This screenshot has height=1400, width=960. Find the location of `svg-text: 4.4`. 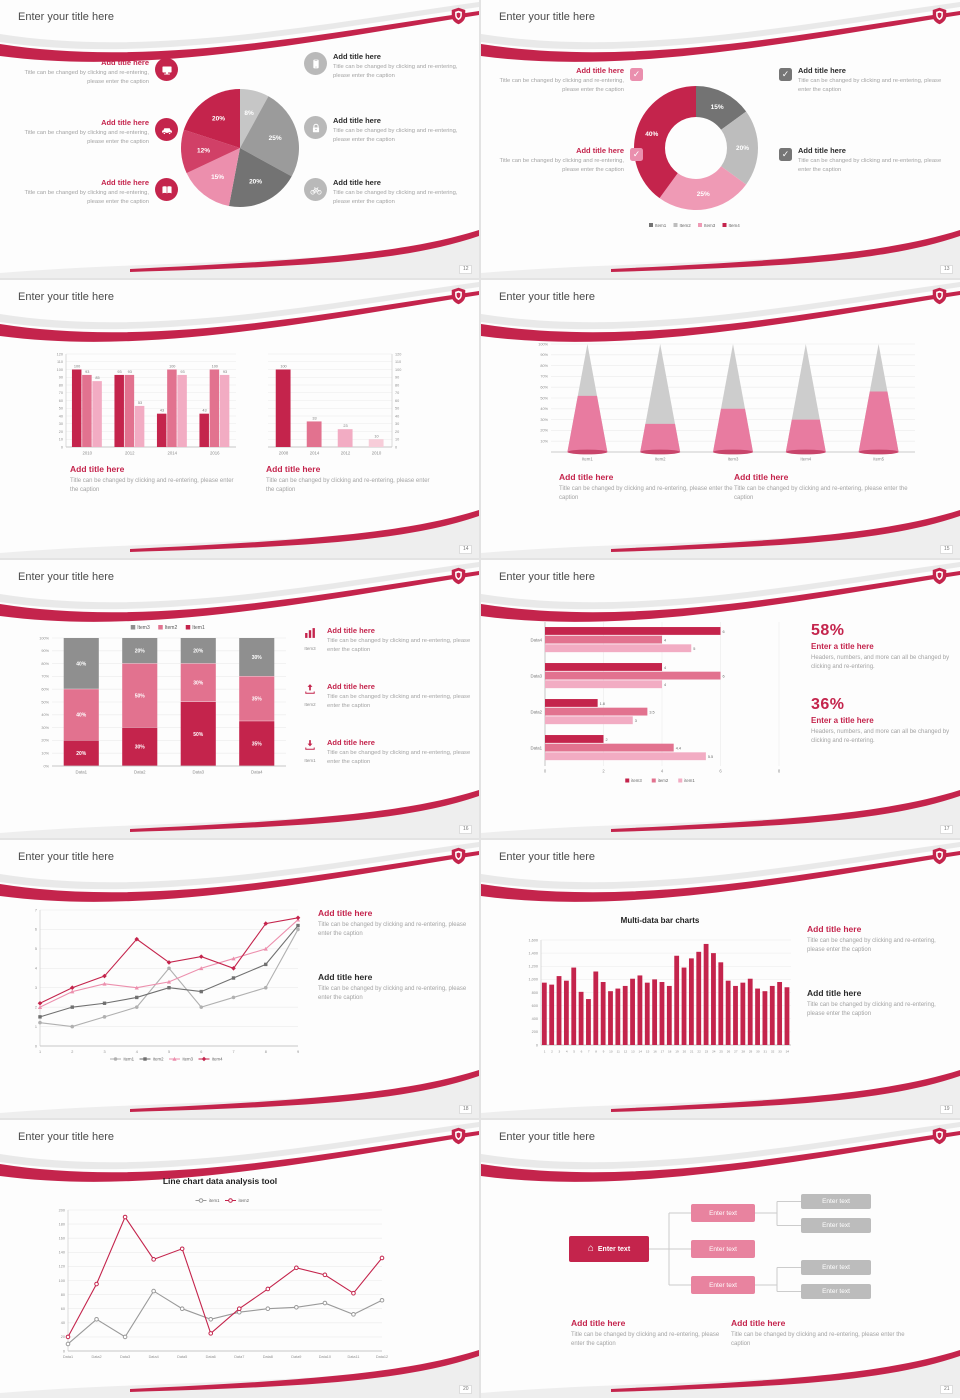

svg-text: 4.4 is located at coordinates (678, 748).